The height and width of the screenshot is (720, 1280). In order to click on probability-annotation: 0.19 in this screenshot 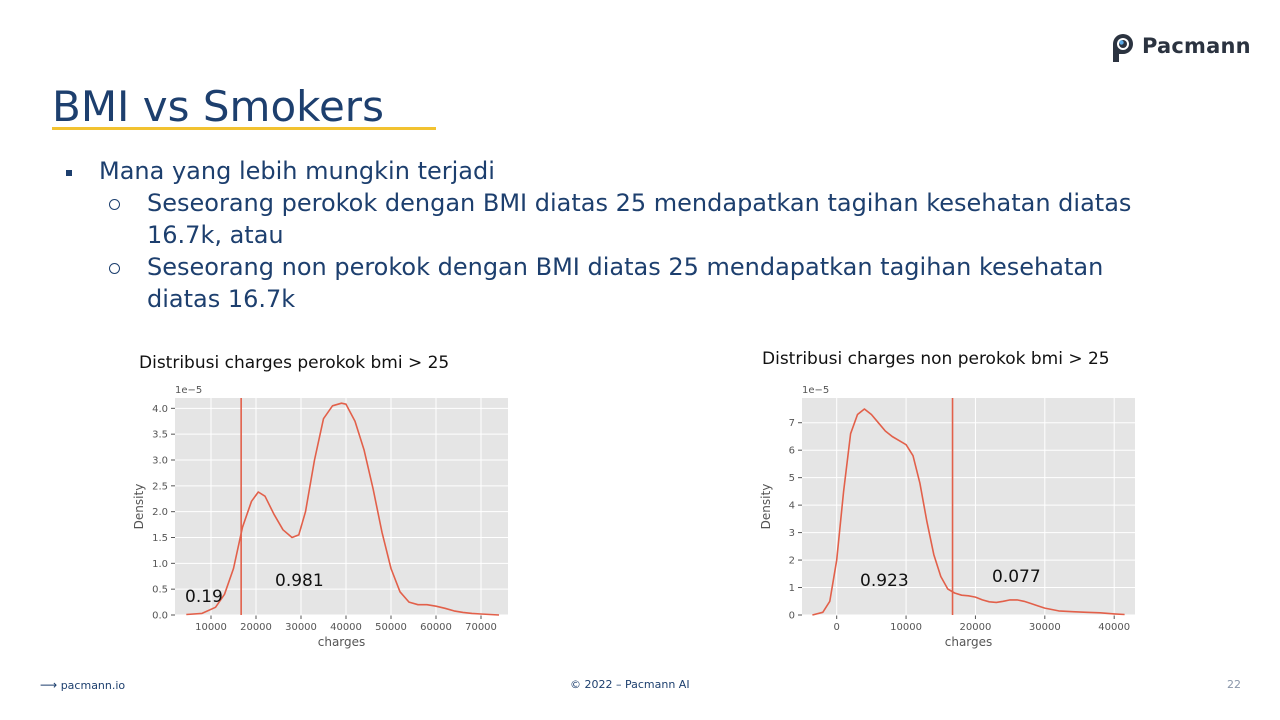, I will do `click(204, 597)`.